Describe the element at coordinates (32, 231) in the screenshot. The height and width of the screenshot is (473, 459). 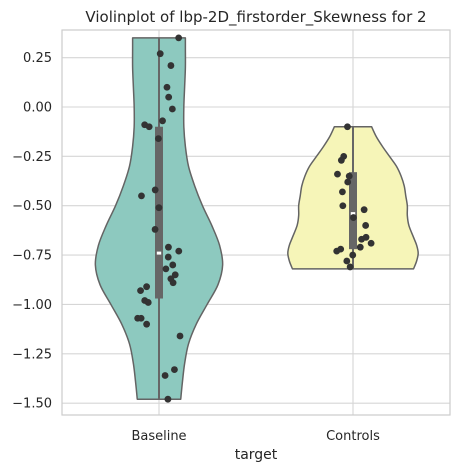
I see `y-tick-labels: 0.25 0.00 −0.25 −0.50 −0.75 −1.00 −1.25 −1.50` at that location.